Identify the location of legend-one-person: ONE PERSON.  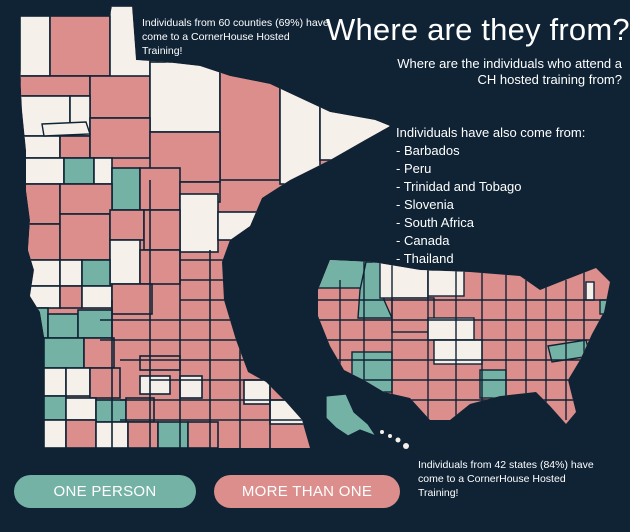
(105, 491).